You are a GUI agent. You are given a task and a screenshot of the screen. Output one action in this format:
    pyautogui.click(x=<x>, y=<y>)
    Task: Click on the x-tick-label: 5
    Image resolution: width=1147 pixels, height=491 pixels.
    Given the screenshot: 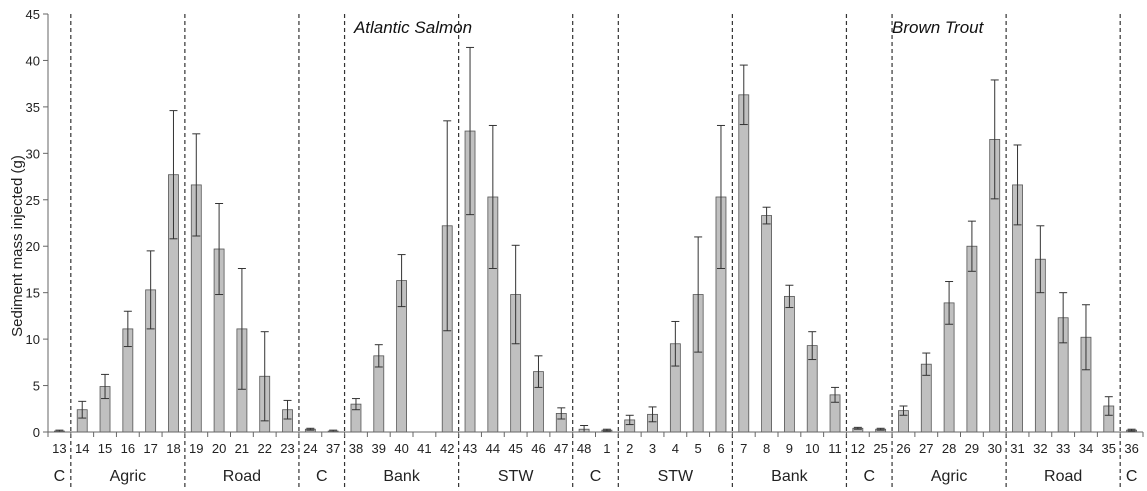 What is the action you would take?
    pyautogui.click(x=698, y=448)
    